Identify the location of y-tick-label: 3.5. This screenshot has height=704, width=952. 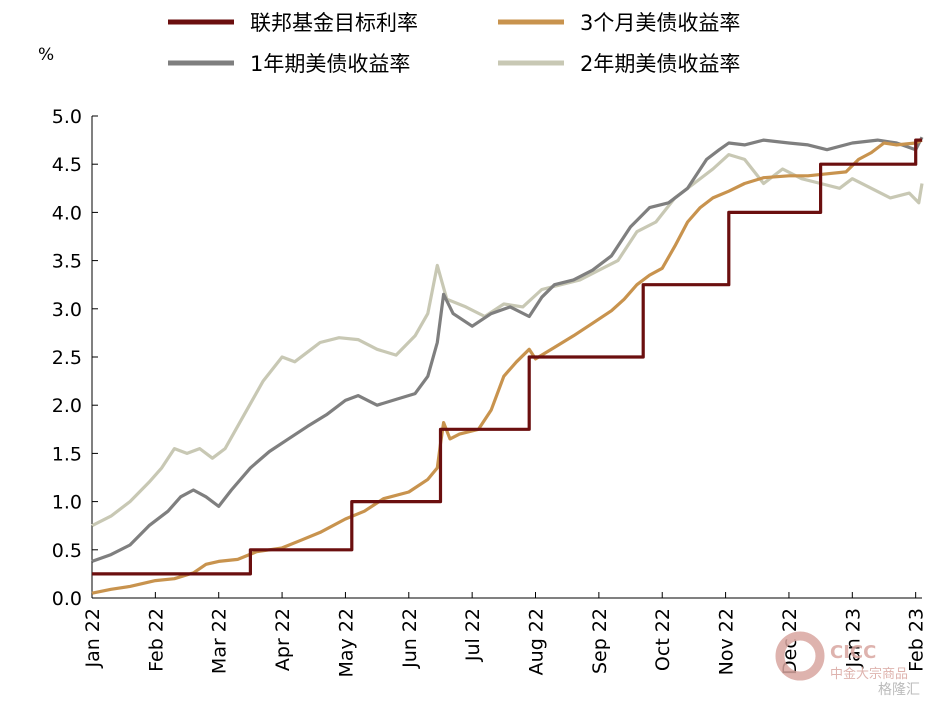
(67, 262).